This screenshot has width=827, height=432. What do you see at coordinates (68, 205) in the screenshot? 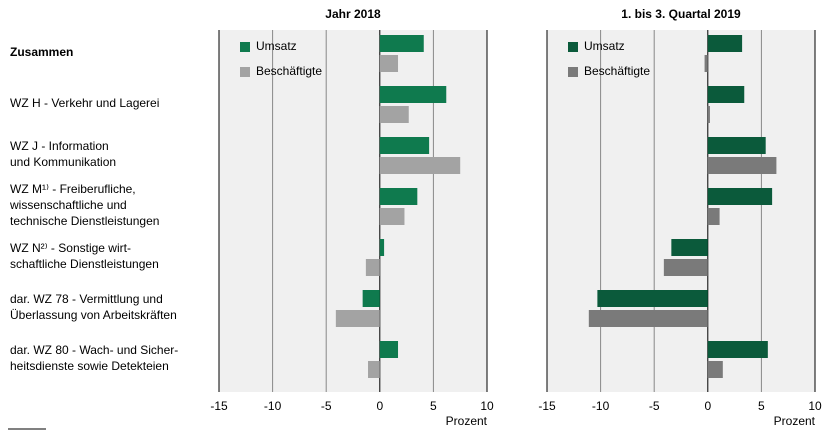
I see `category-label: wissenschaftliche und` at bounding box center [68, 205].